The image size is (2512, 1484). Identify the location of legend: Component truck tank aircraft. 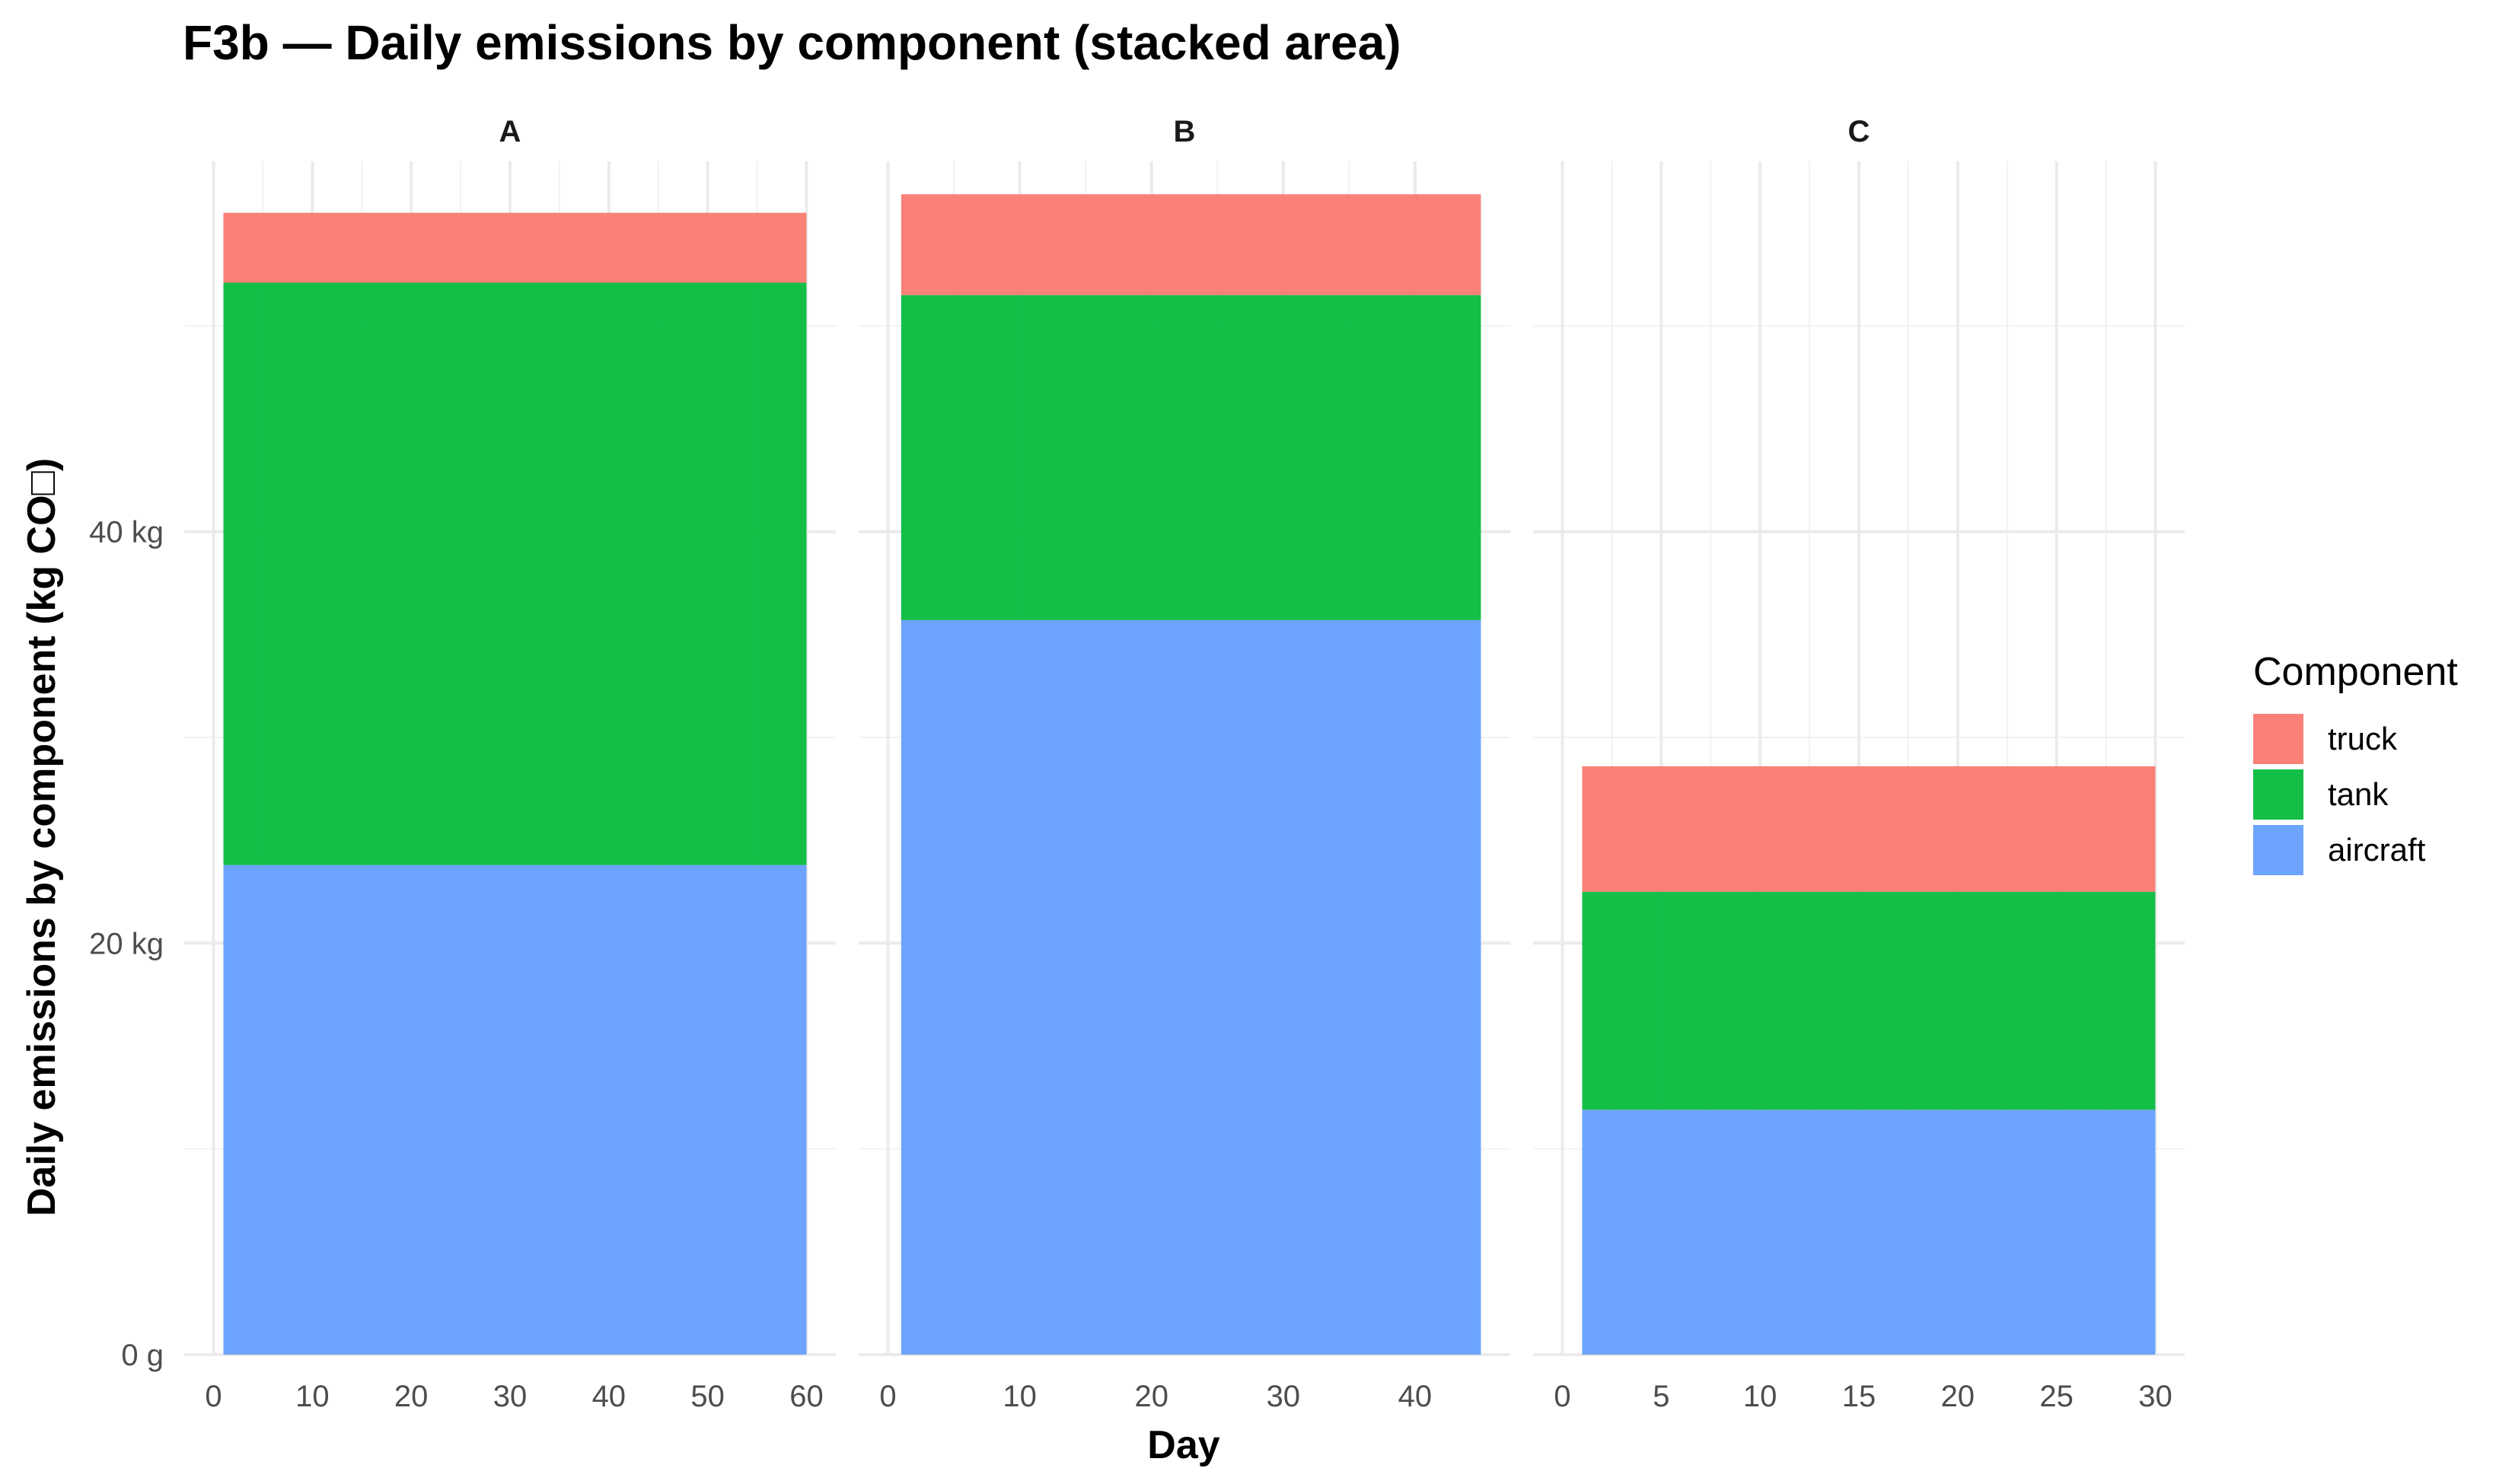
(2355, 762).